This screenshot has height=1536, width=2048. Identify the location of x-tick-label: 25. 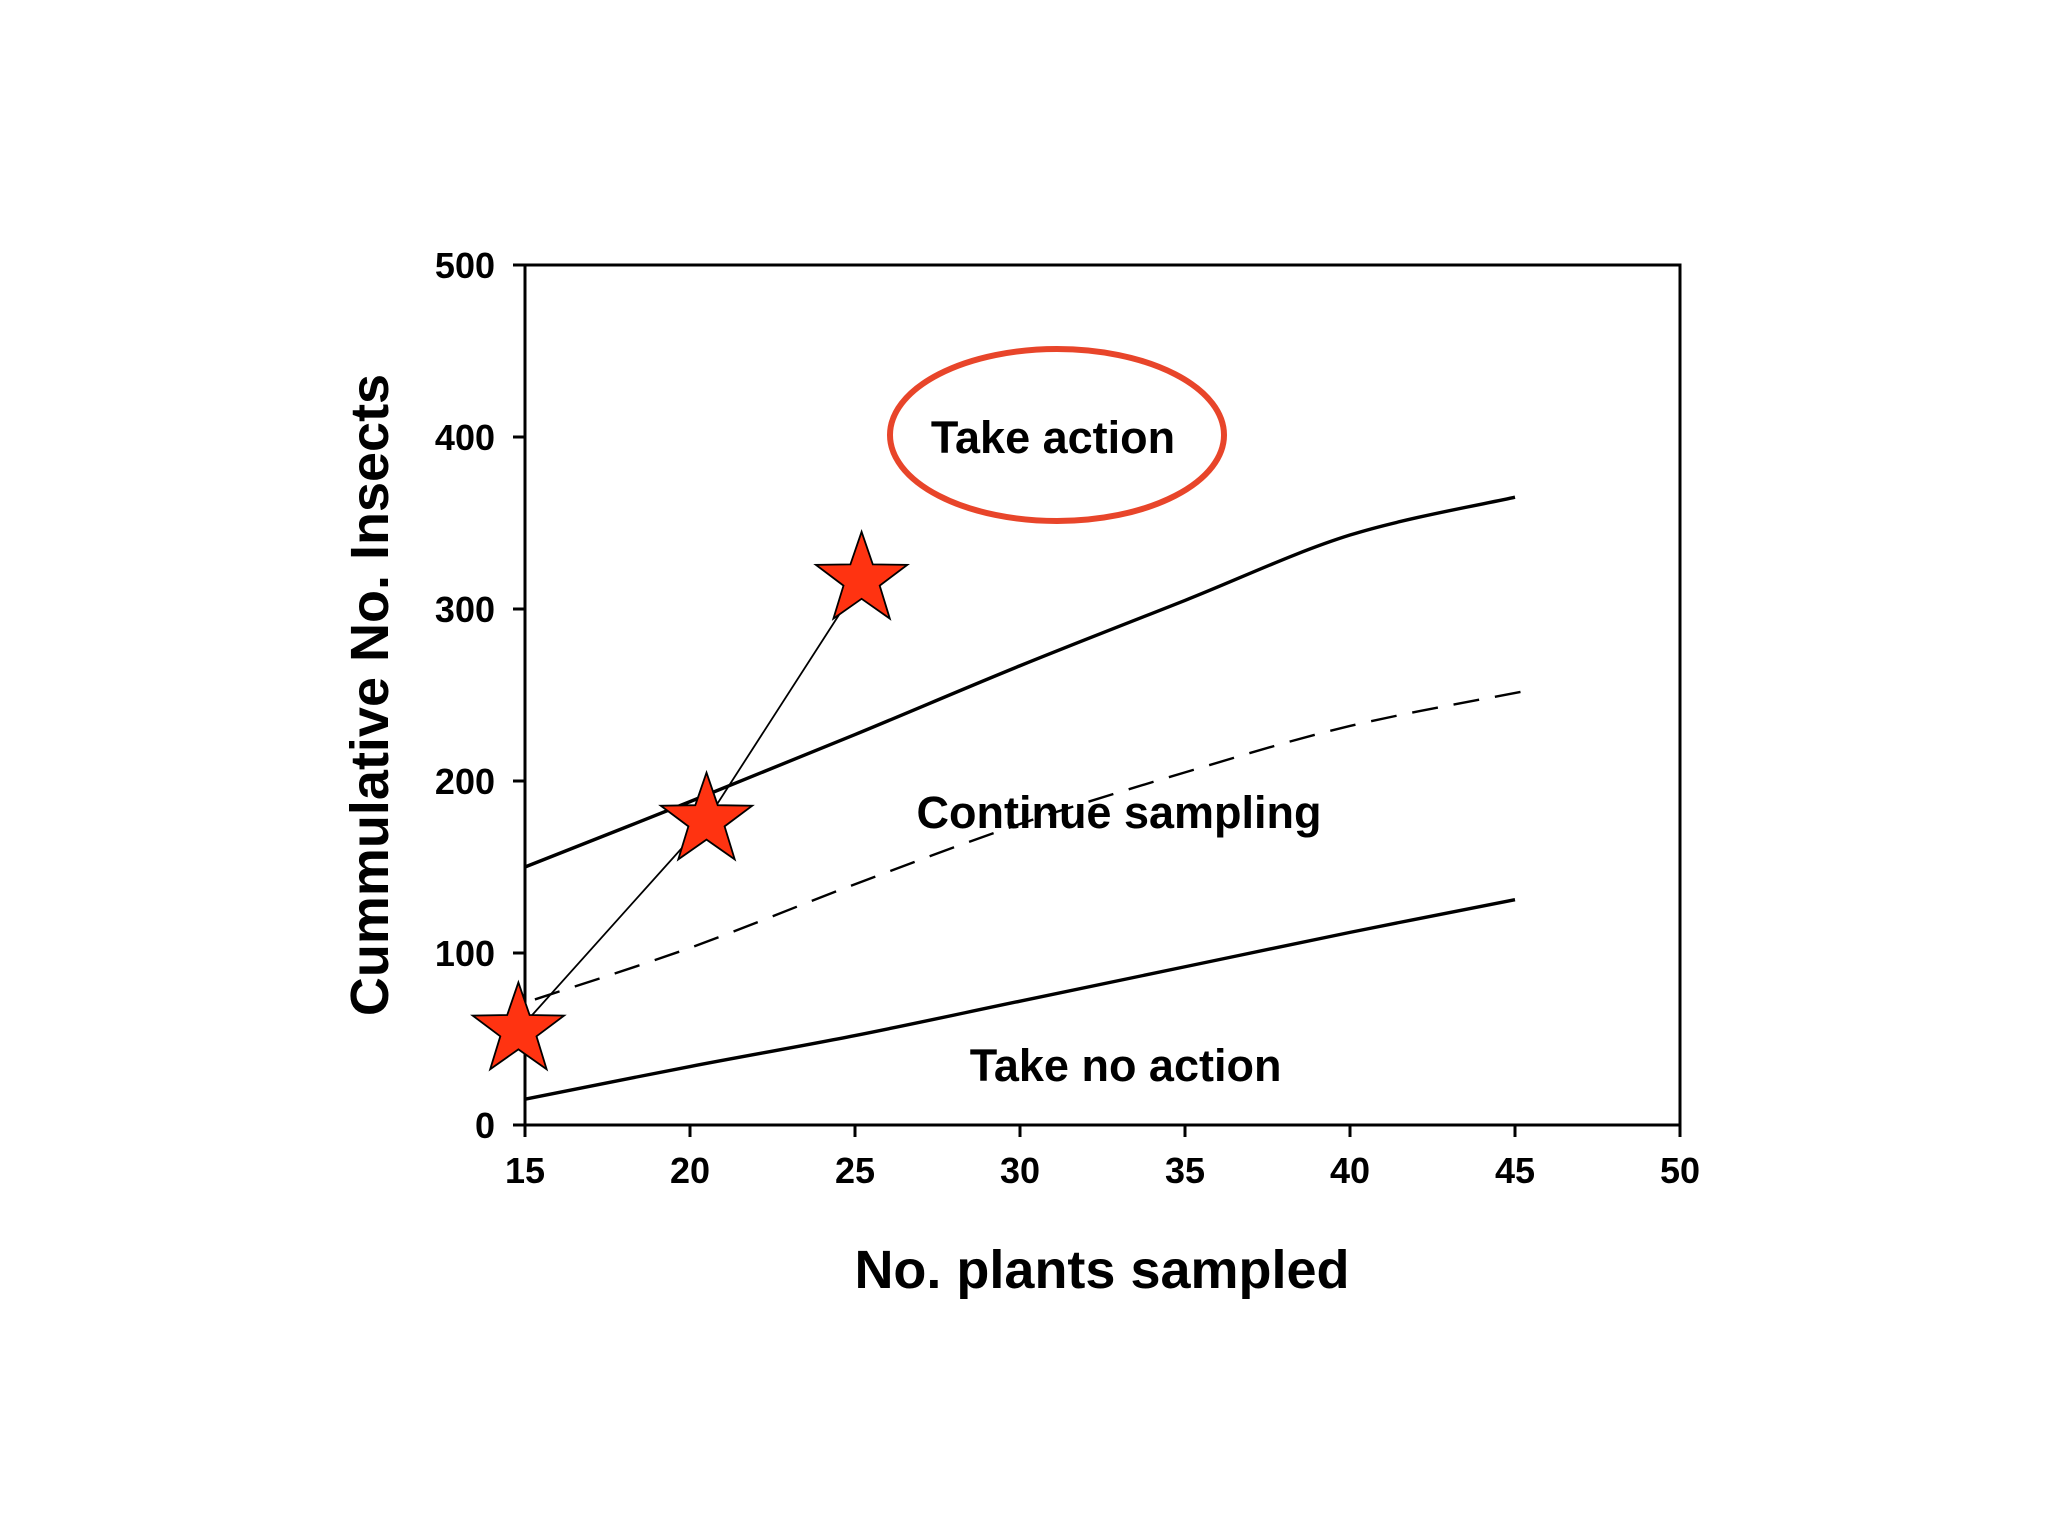
(855, 1170).